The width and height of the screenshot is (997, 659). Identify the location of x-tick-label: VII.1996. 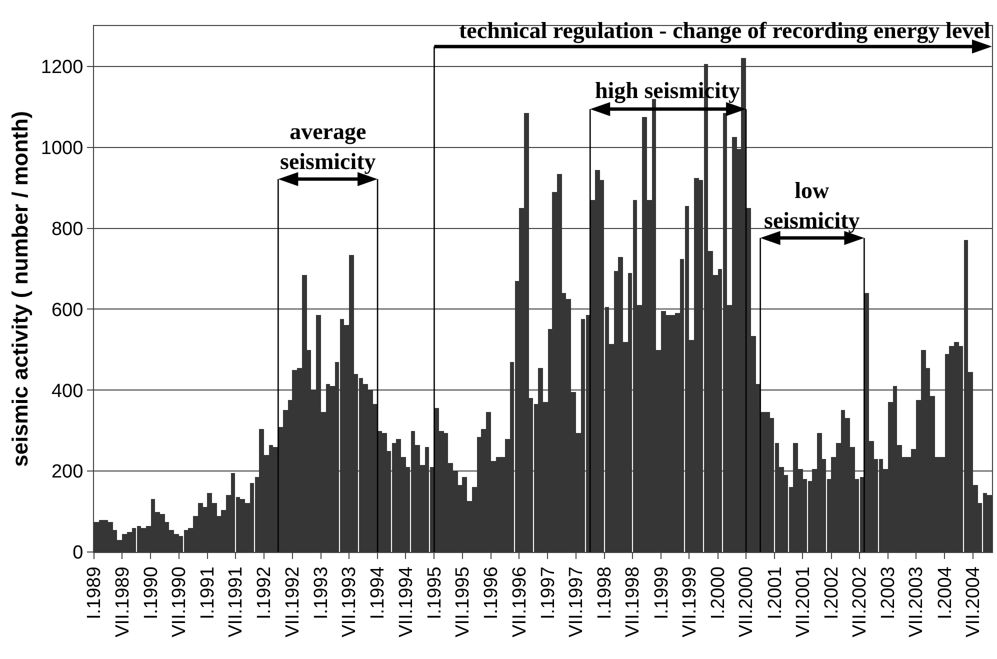
(519, 602).